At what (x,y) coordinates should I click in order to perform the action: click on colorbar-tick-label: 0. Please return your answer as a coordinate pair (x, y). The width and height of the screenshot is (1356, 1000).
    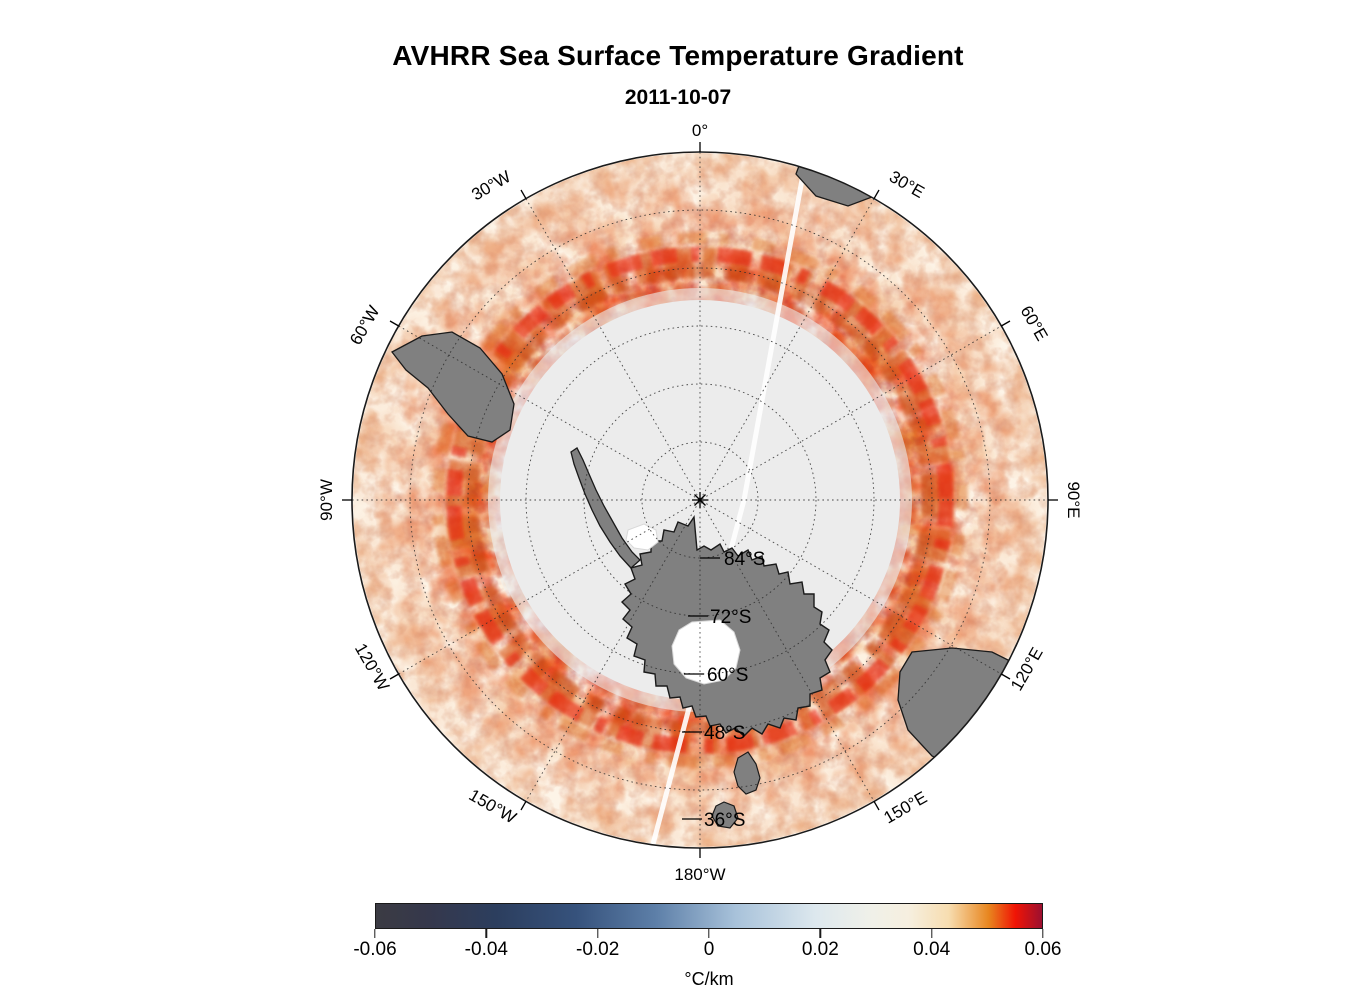
    Looking at the image, I should click on (709, 949).